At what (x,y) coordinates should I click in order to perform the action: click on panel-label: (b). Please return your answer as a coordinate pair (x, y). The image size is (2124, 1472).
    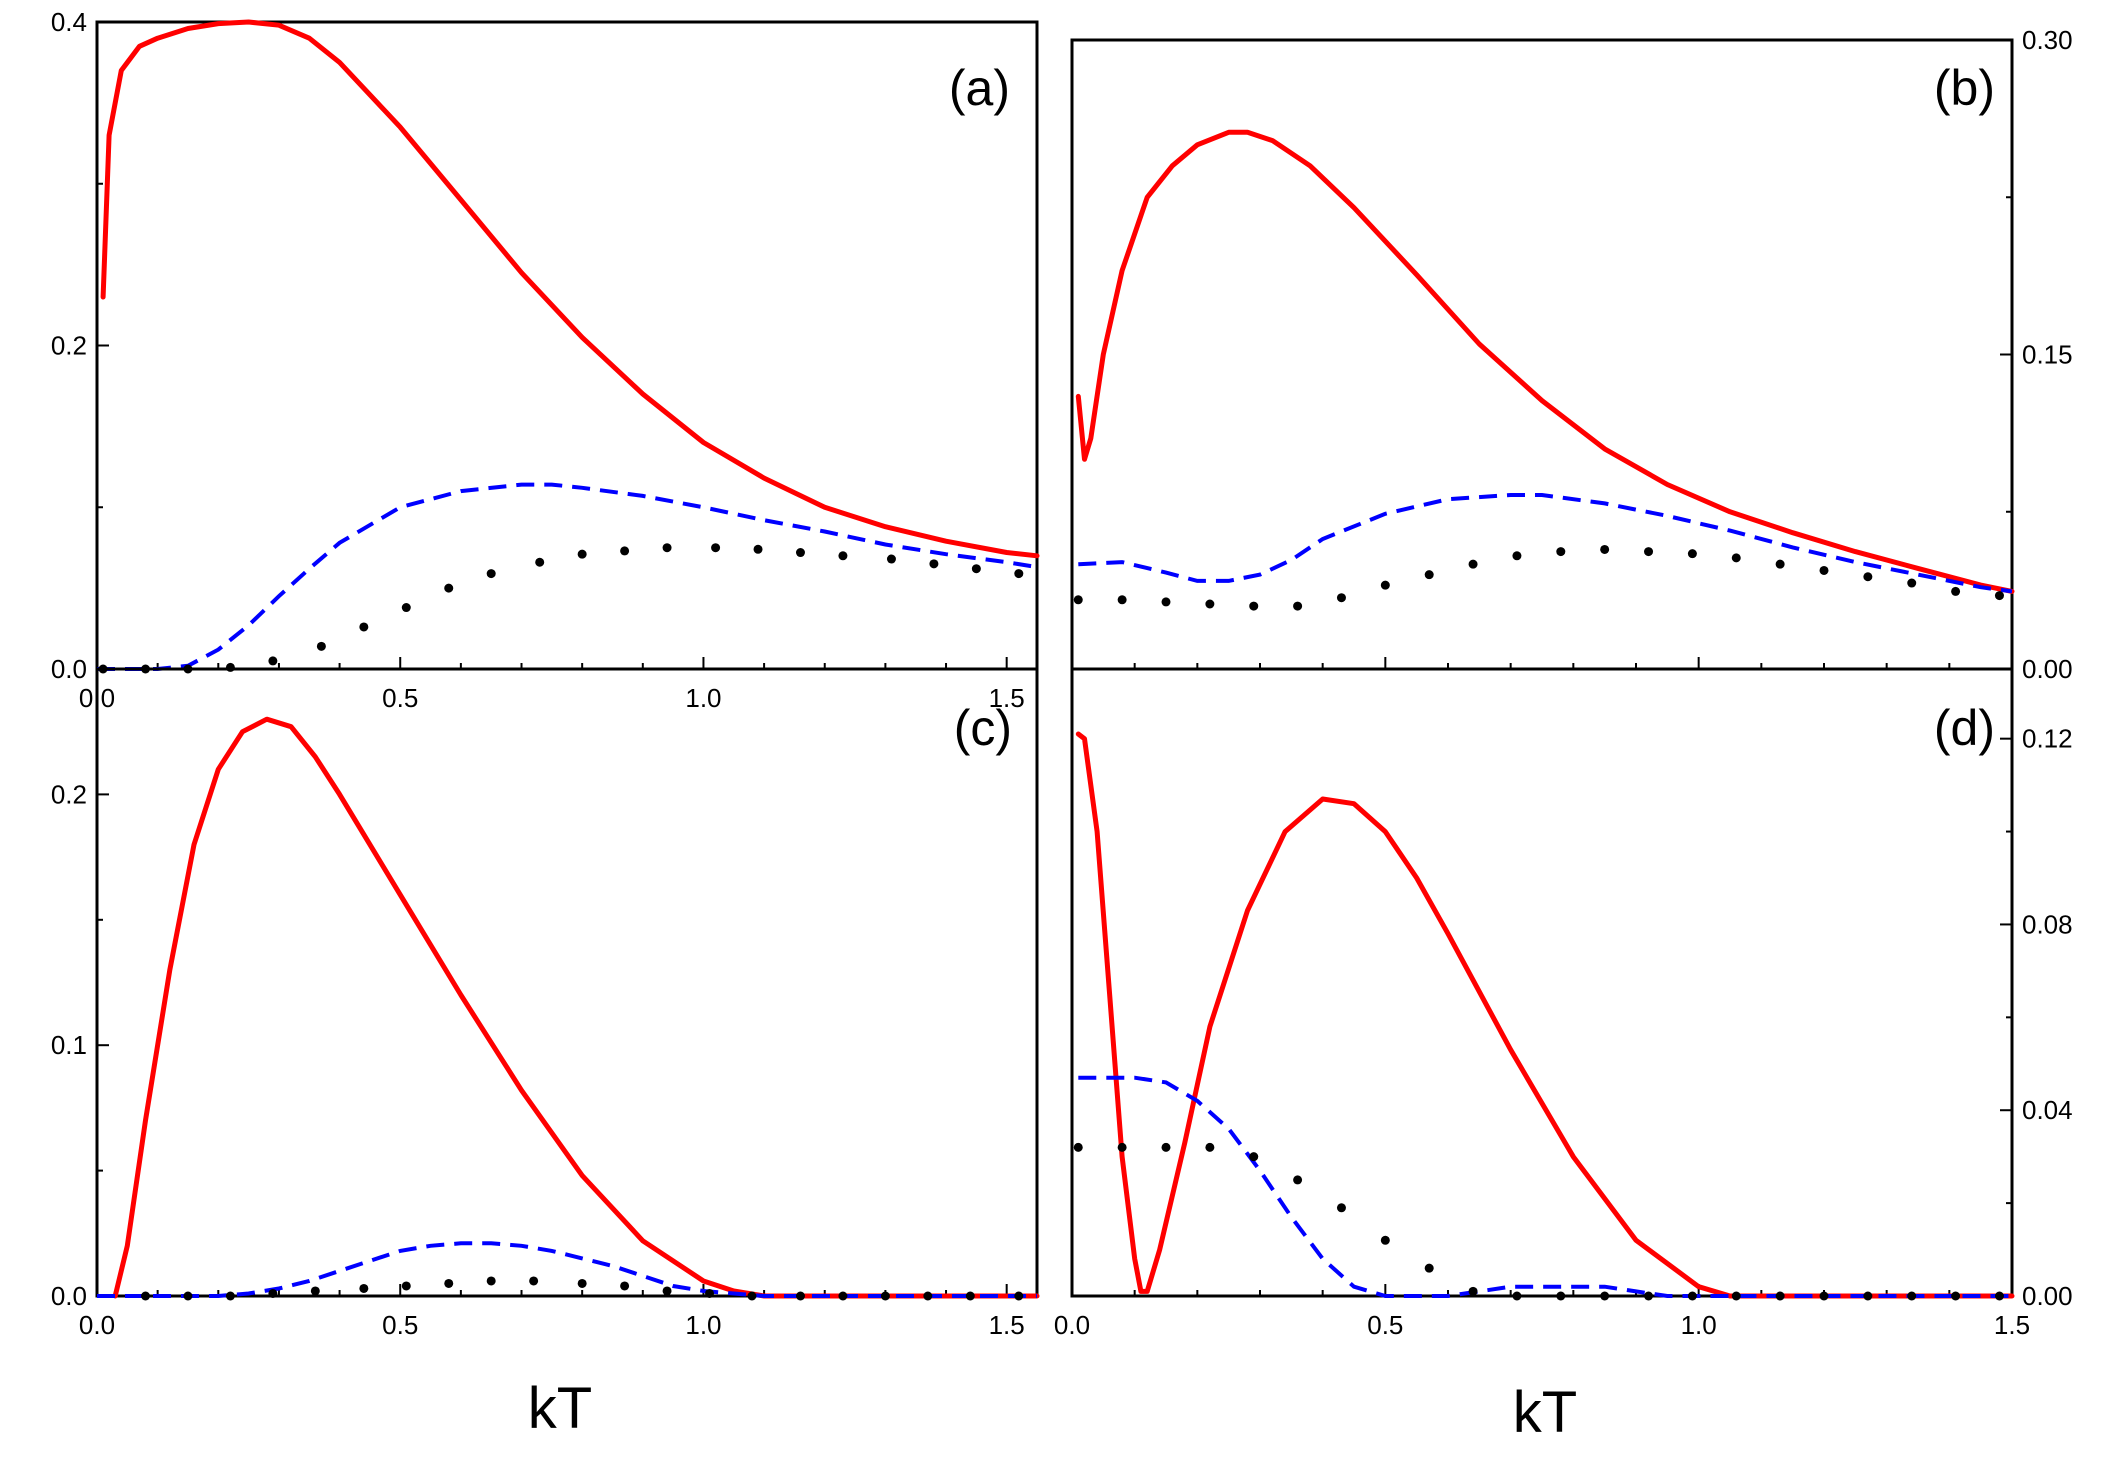
    Looking at the image, I should click on (1964, 88).